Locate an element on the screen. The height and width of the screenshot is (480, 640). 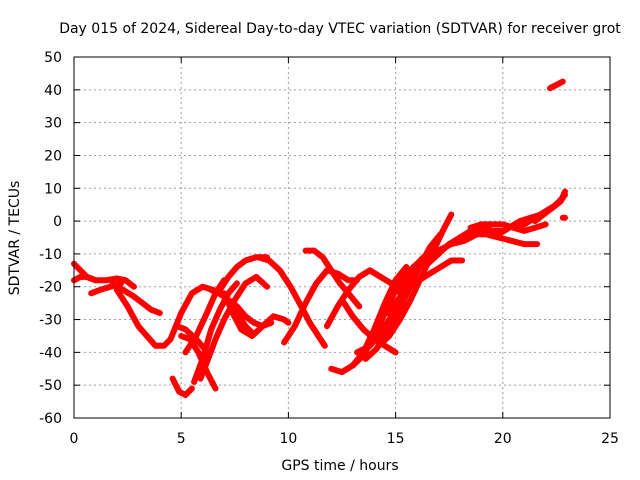
y-tick-label: 20 is located at coordinates (53, 156).